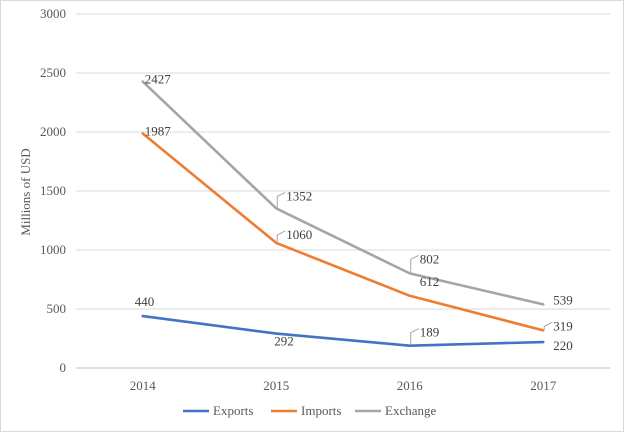 The width and height of the screenshot is (624, 432). What do you see at coordinates (53, 13) in the screenshot?
I see `y-tick-label: 3000` at bounding box center [53, 13].